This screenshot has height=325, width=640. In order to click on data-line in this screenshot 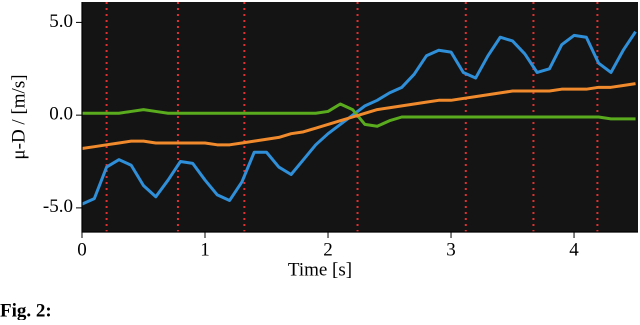, I will do `click(359, 115)`.